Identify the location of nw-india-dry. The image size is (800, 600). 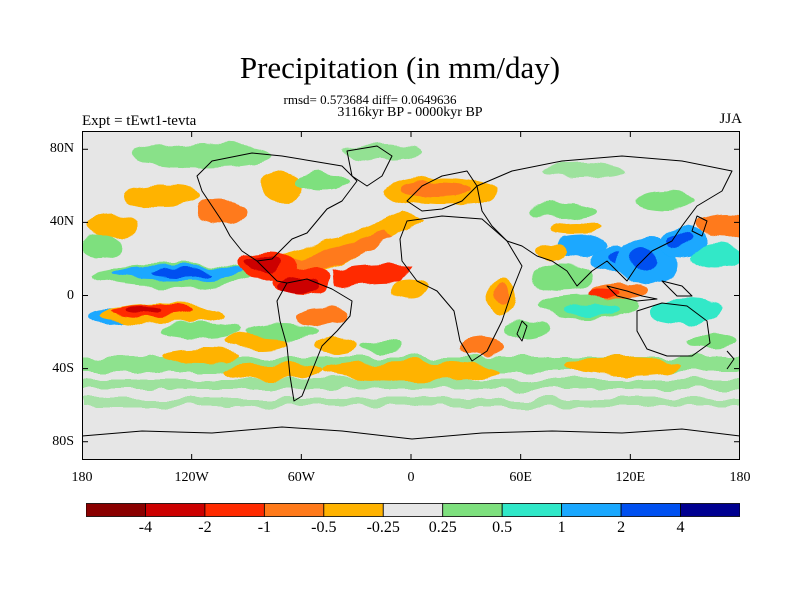
(552, 251).